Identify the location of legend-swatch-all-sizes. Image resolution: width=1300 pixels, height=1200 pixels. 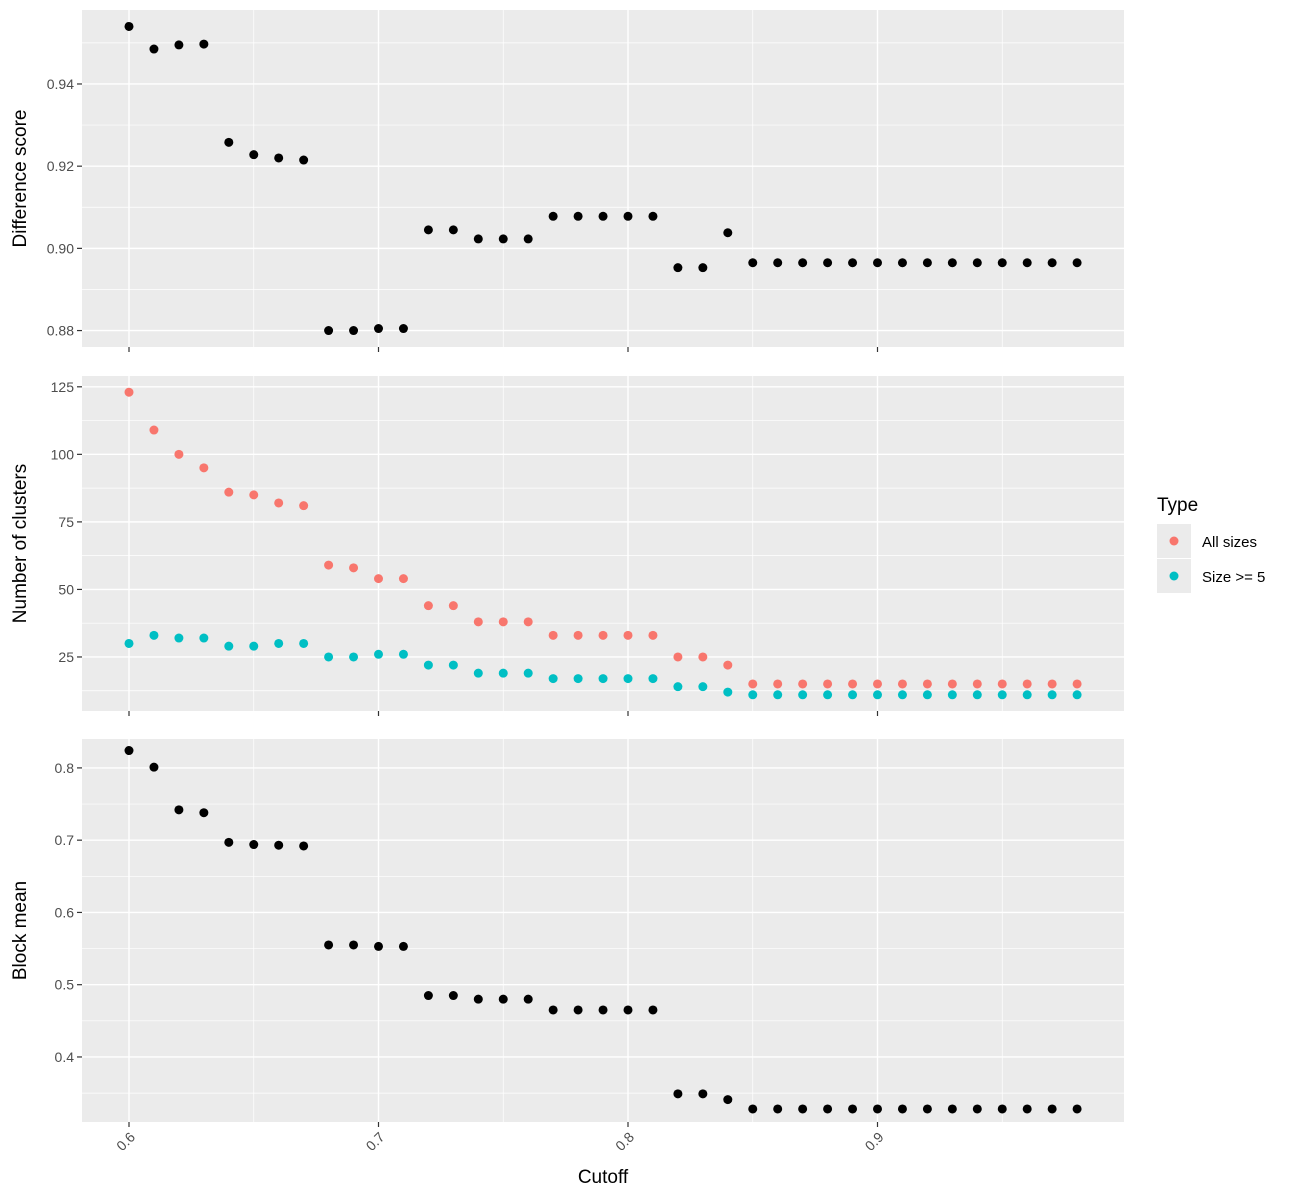
(1174, 541).